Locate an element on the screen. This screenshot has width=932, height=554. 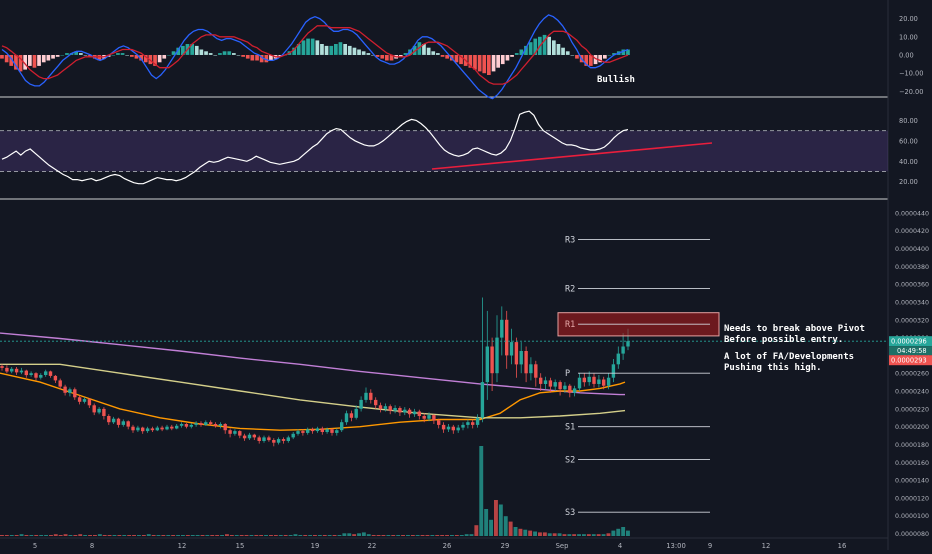
price-tick-label: 0.0000260 is located at coordinates (912, 374).